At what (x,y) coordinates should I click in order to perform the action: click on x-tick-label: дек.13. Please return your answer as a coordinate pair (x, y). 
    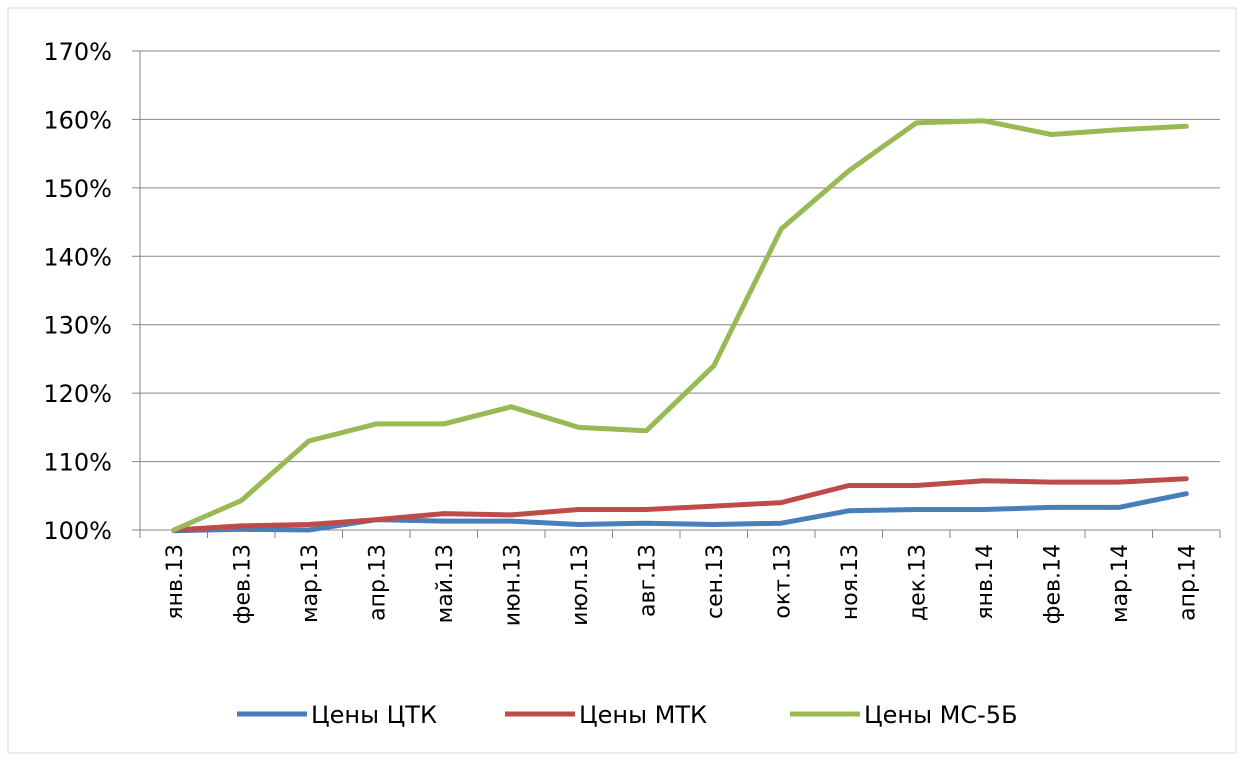
    Looking at the image, I should click on (917, 582).